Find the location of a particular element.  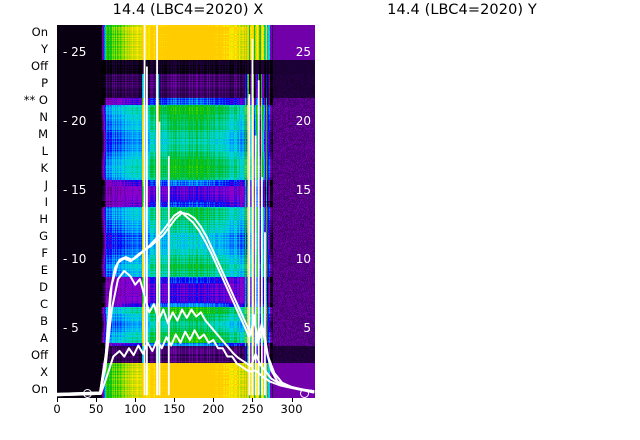

panel-title-y: 14.4 (LBC4=2020) Y is located at coordinates (462, 10).